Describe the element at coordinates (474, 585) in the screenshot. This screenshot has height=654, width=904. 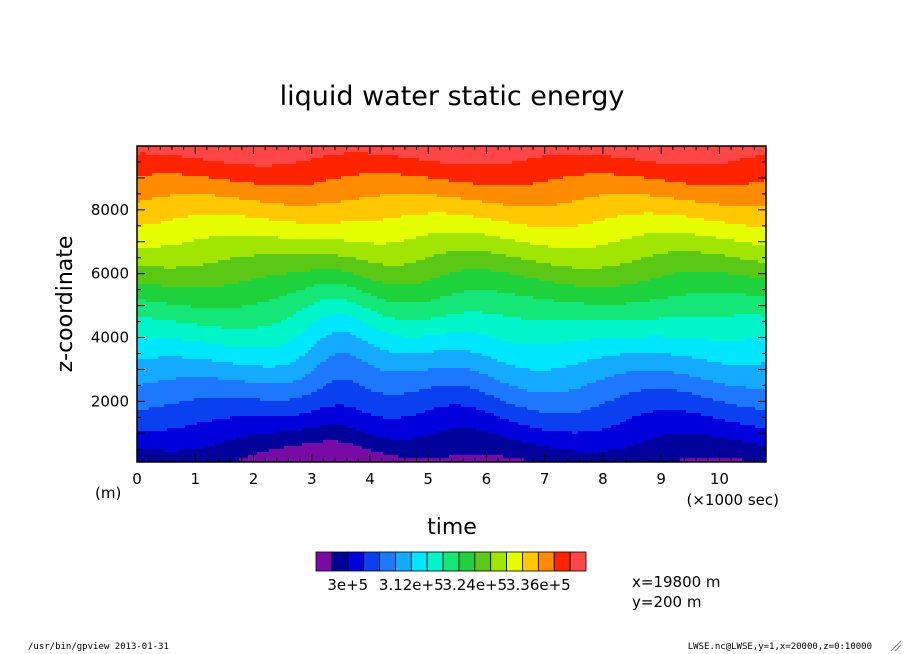
I see `colorbar-label: 3.24e+5` at that location.